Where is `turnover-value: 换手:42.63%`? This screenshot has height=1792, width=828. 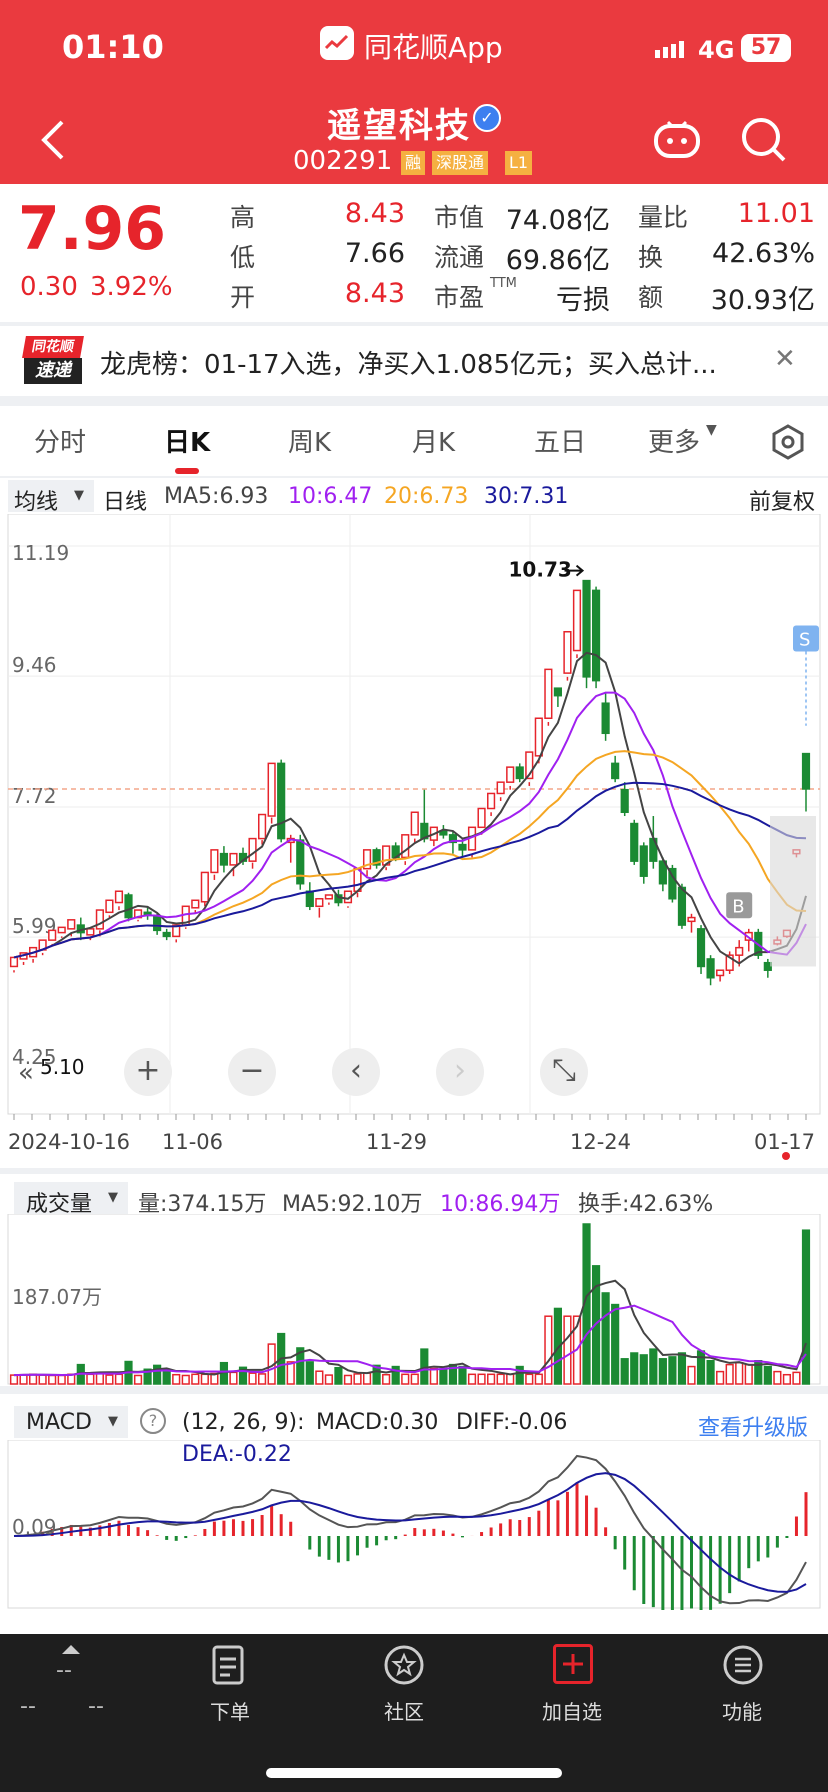 turnover-value: 换手:42.63% is located at coordinates (646, 1204).